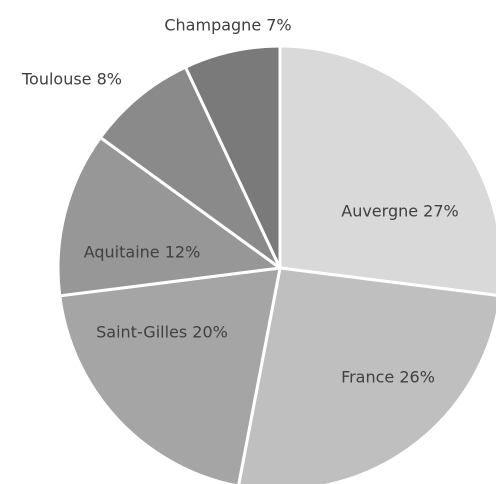  Describe the element at coordinates (388, 377) in the screenshot. I see `data-label: France 26%` at that location.